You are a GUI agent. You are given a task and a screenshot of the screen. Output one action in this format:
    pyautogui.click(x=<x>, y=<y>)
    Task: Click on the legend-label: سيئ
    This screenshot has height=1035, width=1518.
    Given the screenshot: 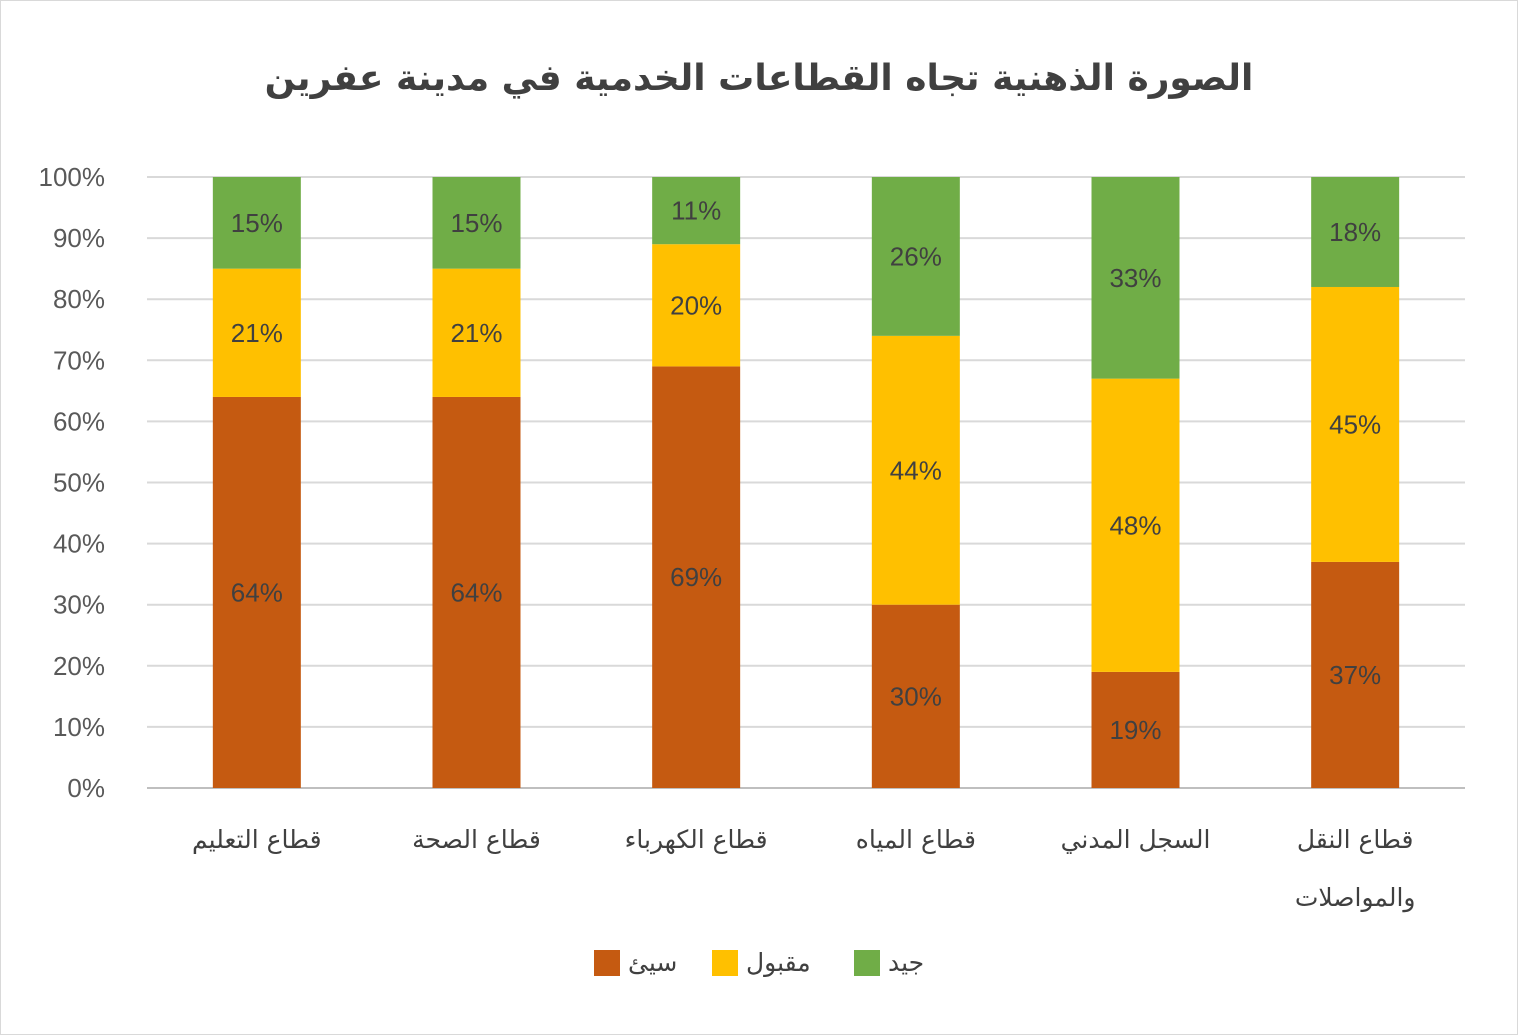 What is the action you would take?
    pyautogui.click(x=652, y=962)
    